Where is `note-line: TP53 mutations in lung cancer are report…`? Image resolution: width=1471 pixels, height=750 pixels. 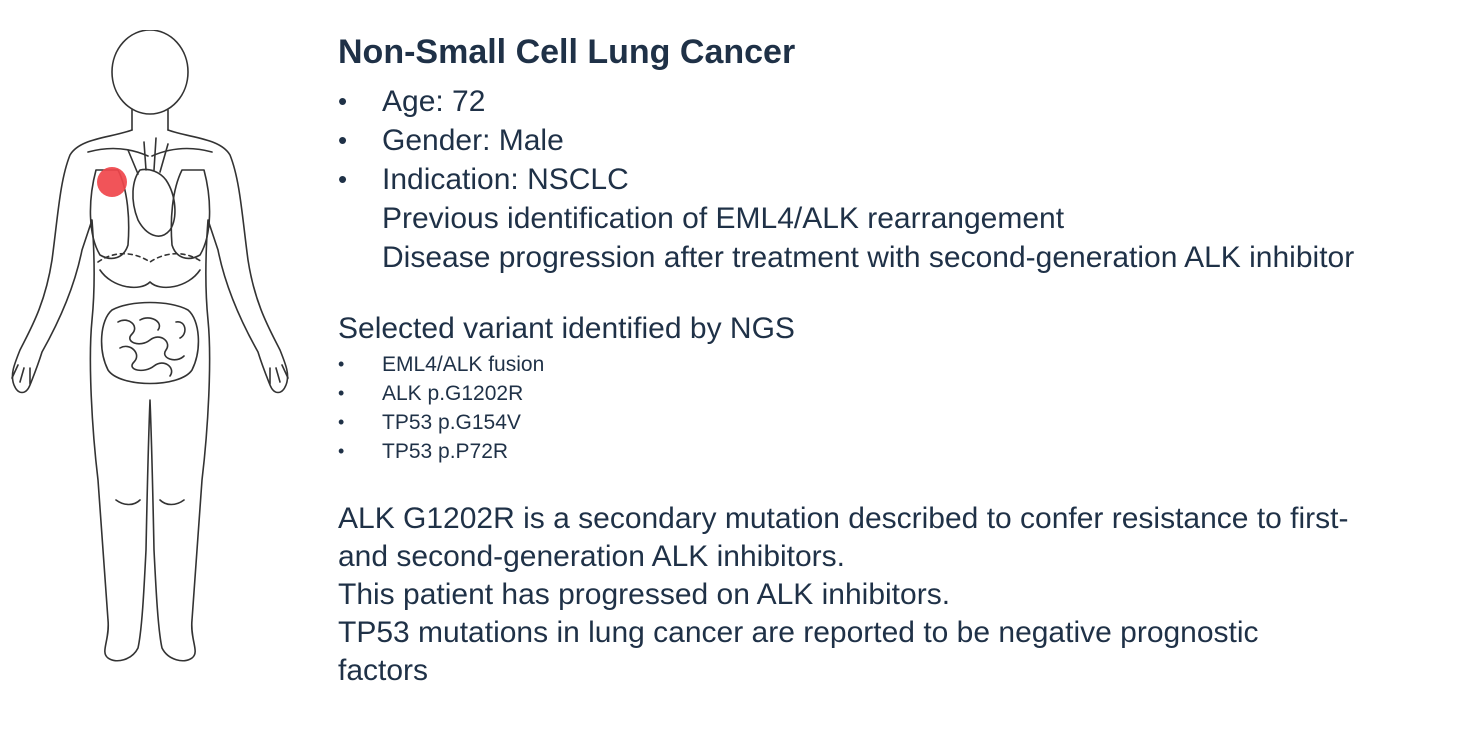
note-line: TP53 mutations in lung cancer are report… is located at coordinates (798, 632).